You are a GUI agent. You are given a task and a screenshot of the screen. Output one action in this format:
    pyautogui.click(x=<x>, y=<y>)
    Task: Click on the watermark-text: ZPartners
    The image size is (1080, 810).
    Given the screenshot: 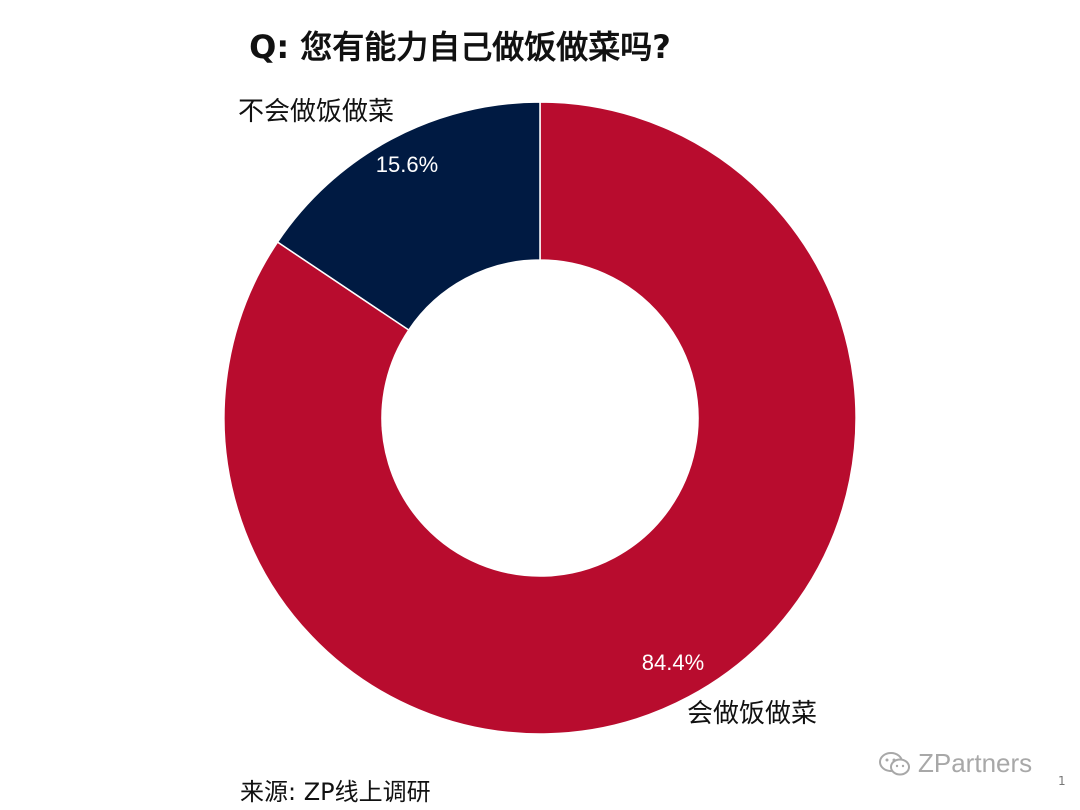 What is the action you would take?
    pyautogui.click(x=975, y=763)
    